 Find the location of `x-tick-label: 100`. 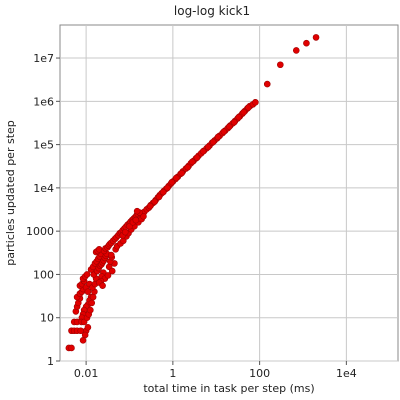

x-tick-label: 100 is located at coordinates (259, 373).